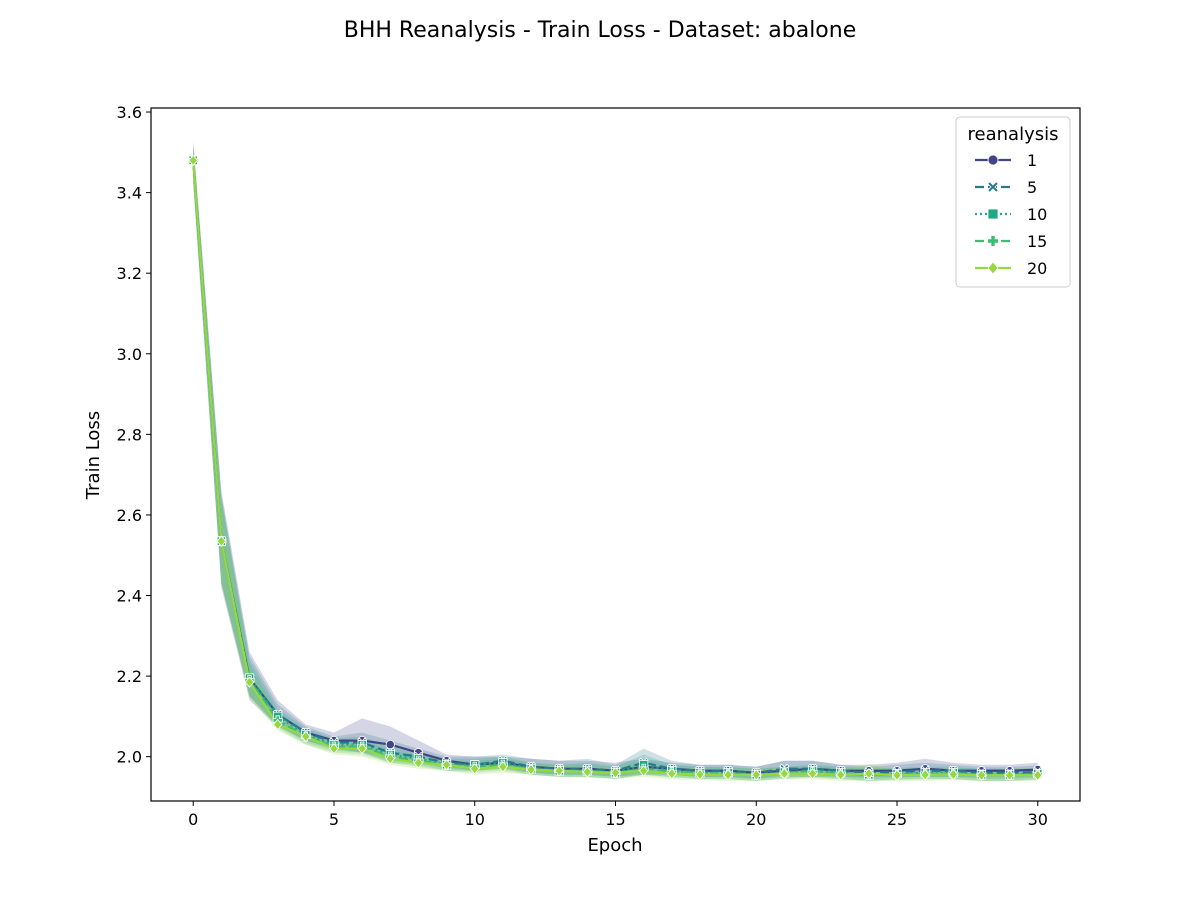 The width and height of the screenshot is (1200, 900). What do you see at coordinates (129, 676) in the screenshot?
I see `y-tick-label: 2.2` at bounding box center [129, 676].